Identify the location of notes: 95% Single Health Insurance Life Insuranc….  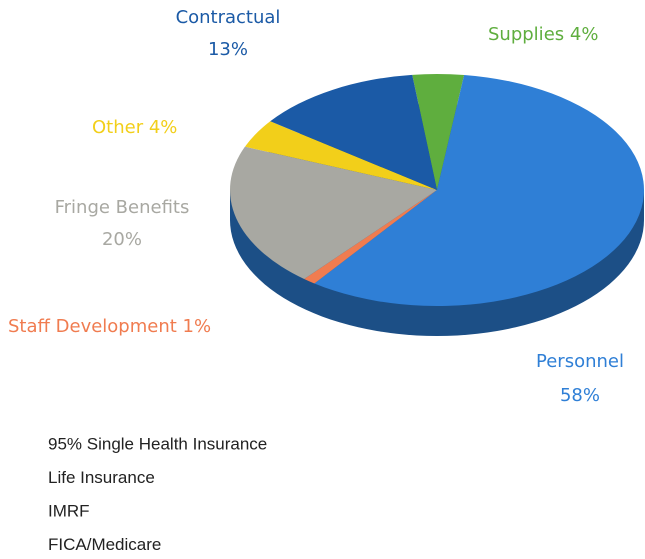
(157, 494).